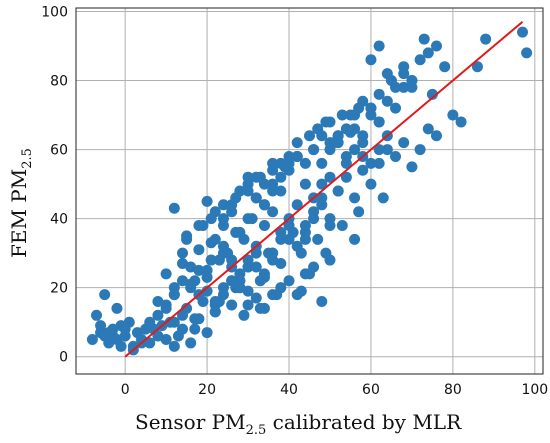 The image size is (550, 443). I want to click on x-tick-label: 0, so click(125, 390).